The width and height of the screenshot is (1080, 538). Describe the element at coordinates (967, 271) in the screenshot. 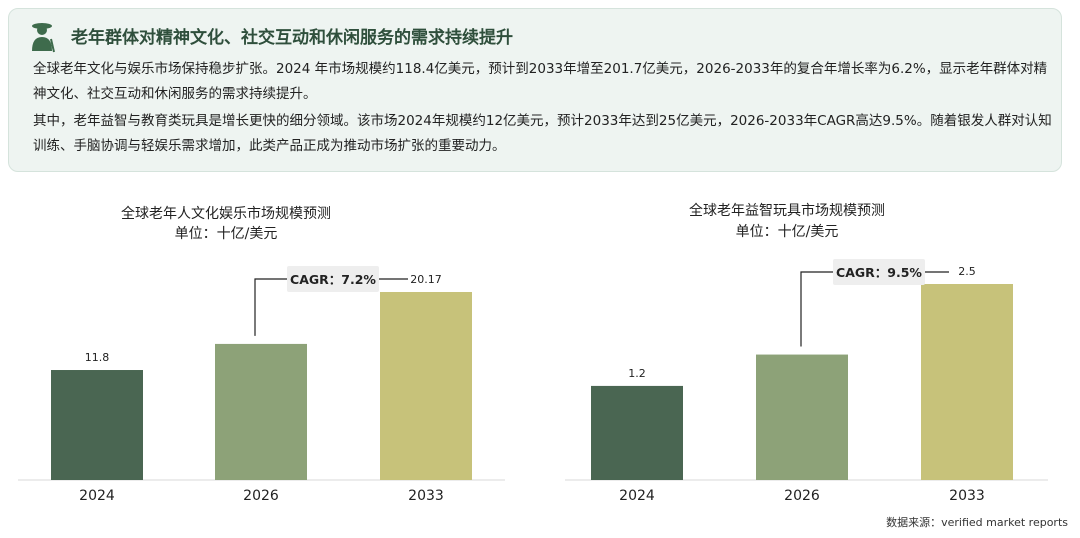

I see `chart2-value-label-2033: 2.5` at that location.